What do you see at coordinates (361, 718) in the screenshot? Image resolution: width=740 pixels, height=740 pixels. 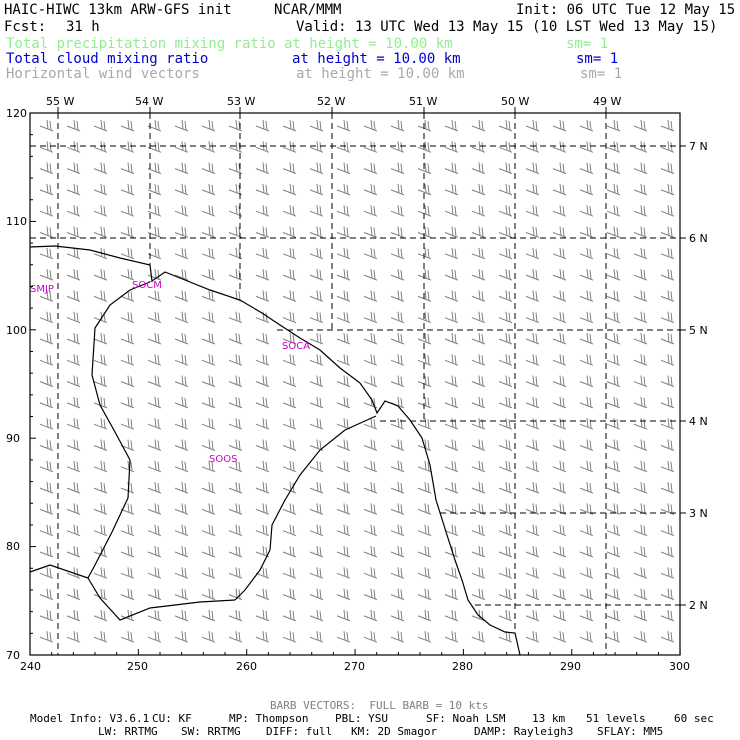 I see `pbl-scheme: PBL: YSU` at bounding box center [361, 718].